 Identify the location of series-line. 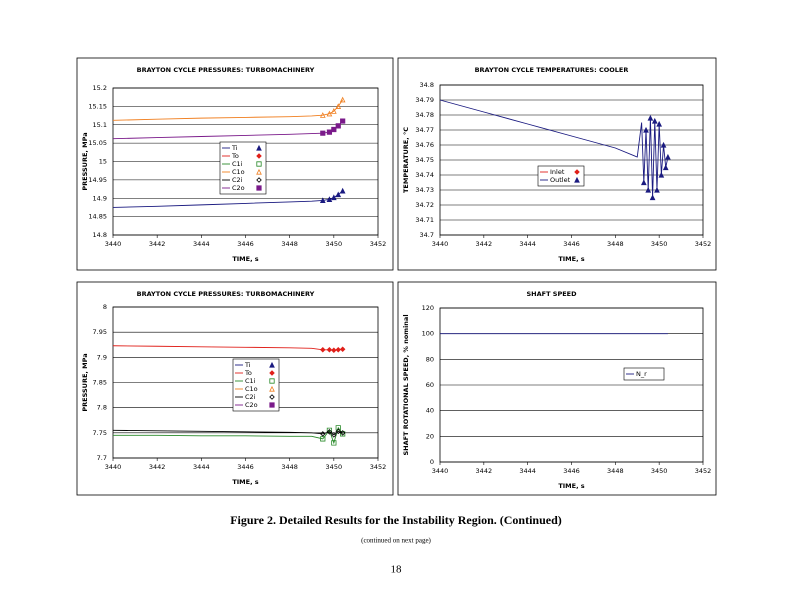
(227, 348).